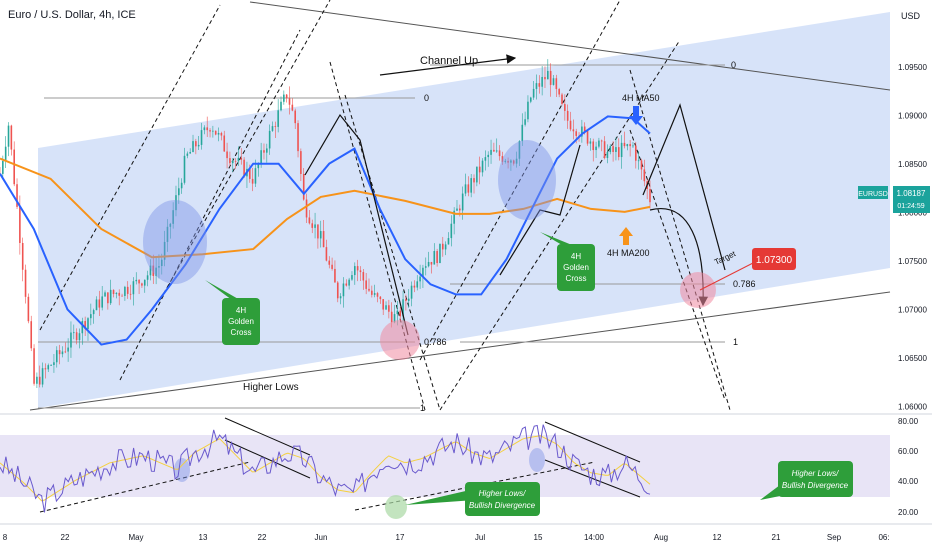 The height and width of the screenshot is (550, 932). Describe the element at coordinates (426, 98) in the screenshot. I see `fib-0-label-1: 0` at that location.